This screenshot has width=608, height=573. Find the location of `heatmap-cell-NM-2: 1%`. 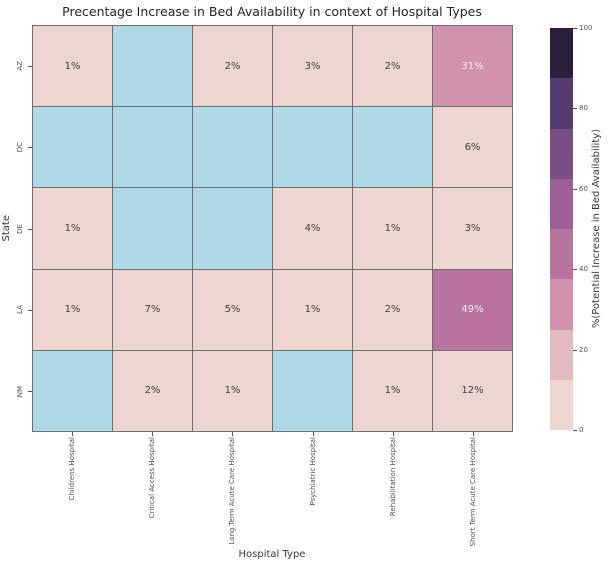

heatmap-cell-NM-2: 1% is located at coordinates (232, 390).